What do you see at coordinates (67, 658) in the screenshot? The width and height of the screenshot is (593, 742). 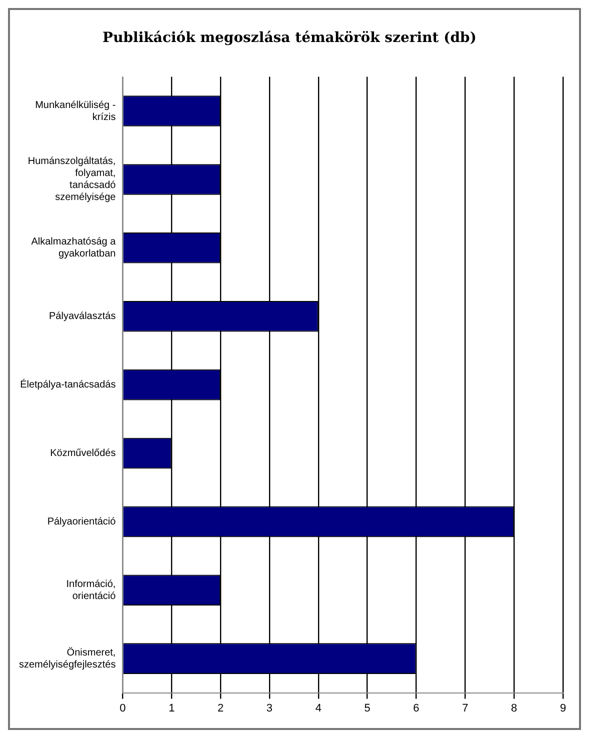 I see `y-tick-label: Önismeret, személyiségfejlesztés` at bounding box center [67, 658].